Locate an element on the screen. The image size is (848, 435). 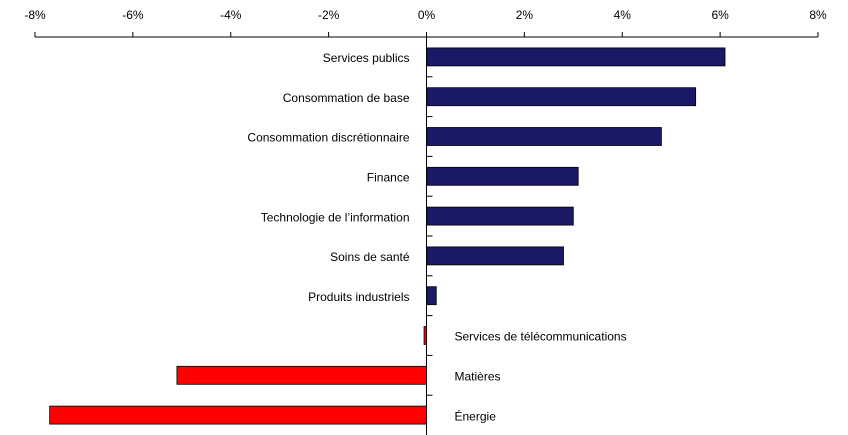
x-tick-label: 6% is located at coordinates (720, 15).